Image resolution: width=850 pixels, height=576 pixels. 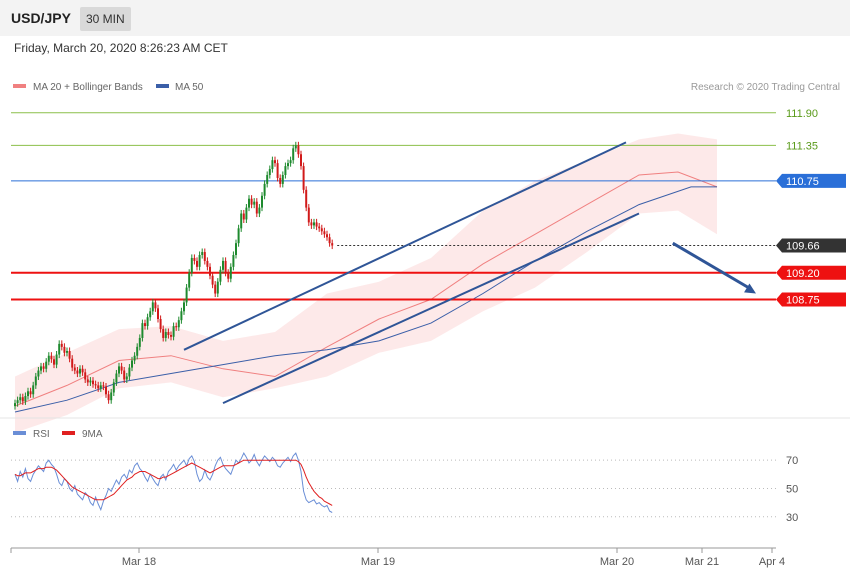 I want to click on level-label-3: 109.66, so click(x=803, y=247).